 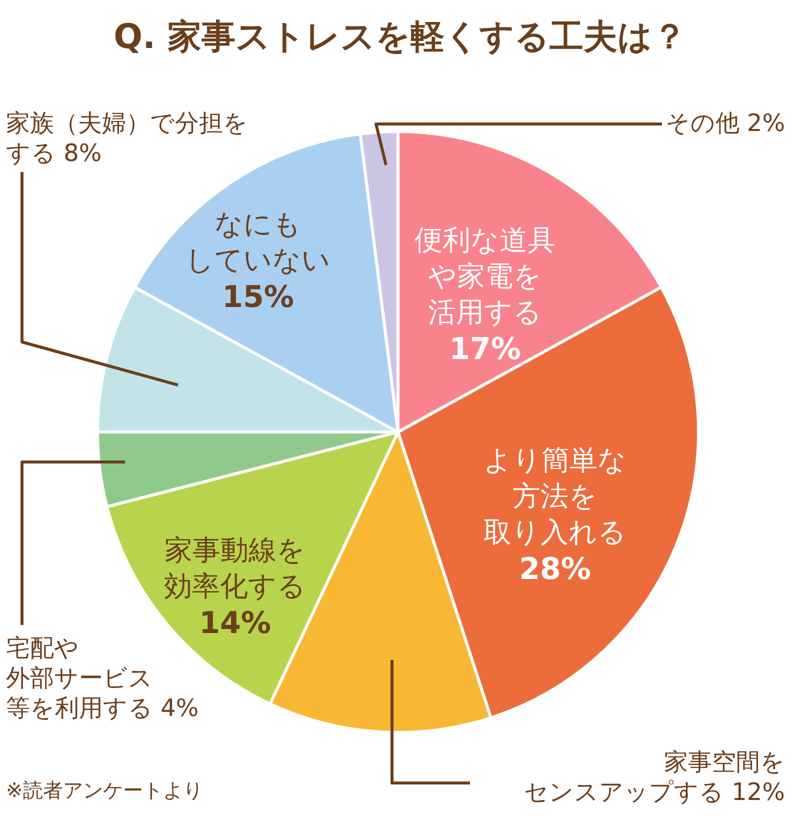 I want to click on text: ※読者アンケートより, so click(x=104, y=790).